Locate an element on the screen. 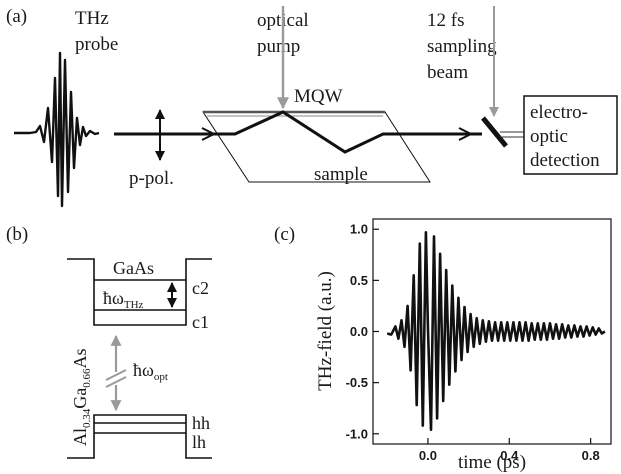 Image resolution: width=621 pixels, height=474 pixels. valence-band-edge is located at coordinates (139, 436).